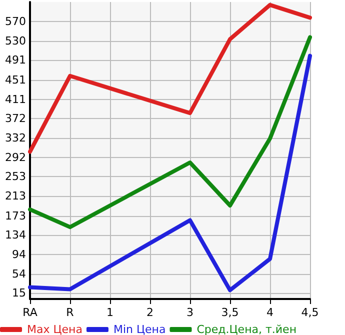 The height and width of the screenshot is (335, 345). What do you see at coordinates (190, 312) in the screenshot?
I see `x-tick-label: 3` at bounding box center [190, 312].